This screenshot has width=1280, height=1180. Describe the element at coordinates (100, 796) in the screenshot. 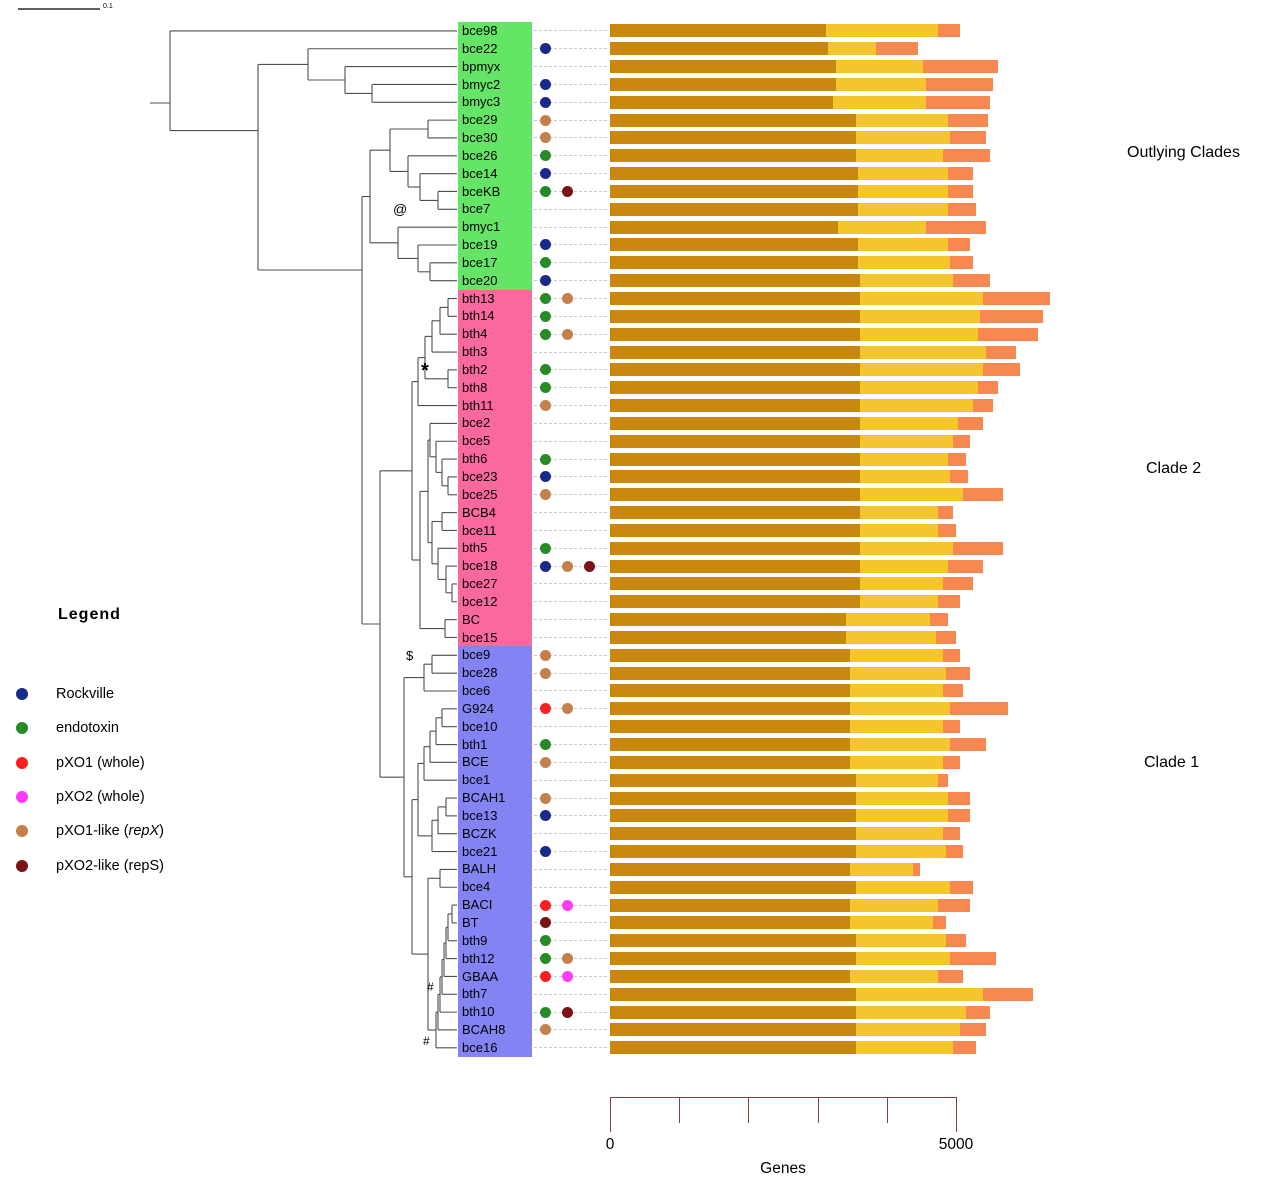

I see `legend-label: pXO2 (whole)` at that location.